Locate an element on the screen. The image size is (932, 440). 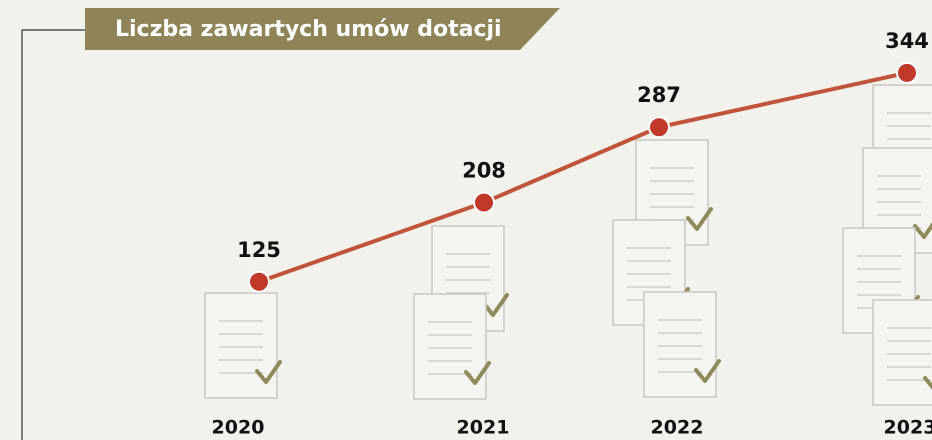
chart-title: Liczba zawartych umów dotacji is located at coordinates (308, 29).